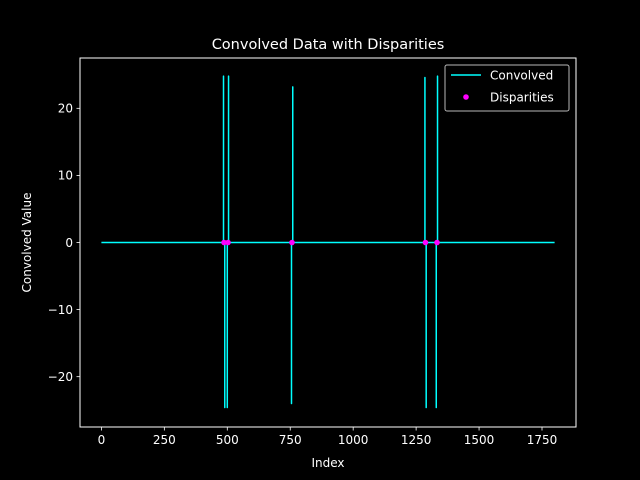  I want to click on x-axis-label: Index, so click(327, 463).